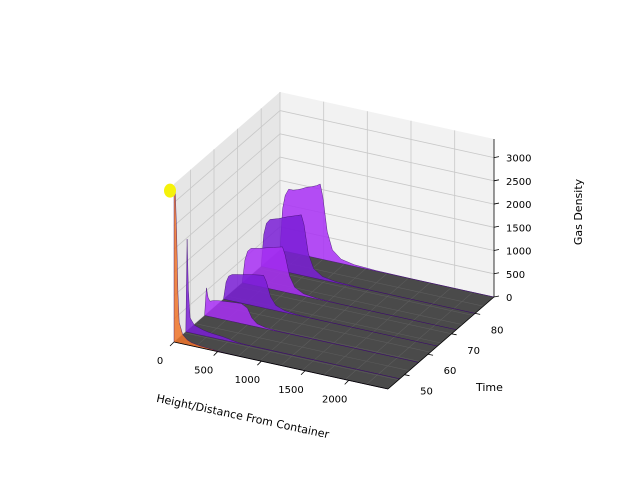  I want to click on y-tick-label: 70, so click(473, 351).